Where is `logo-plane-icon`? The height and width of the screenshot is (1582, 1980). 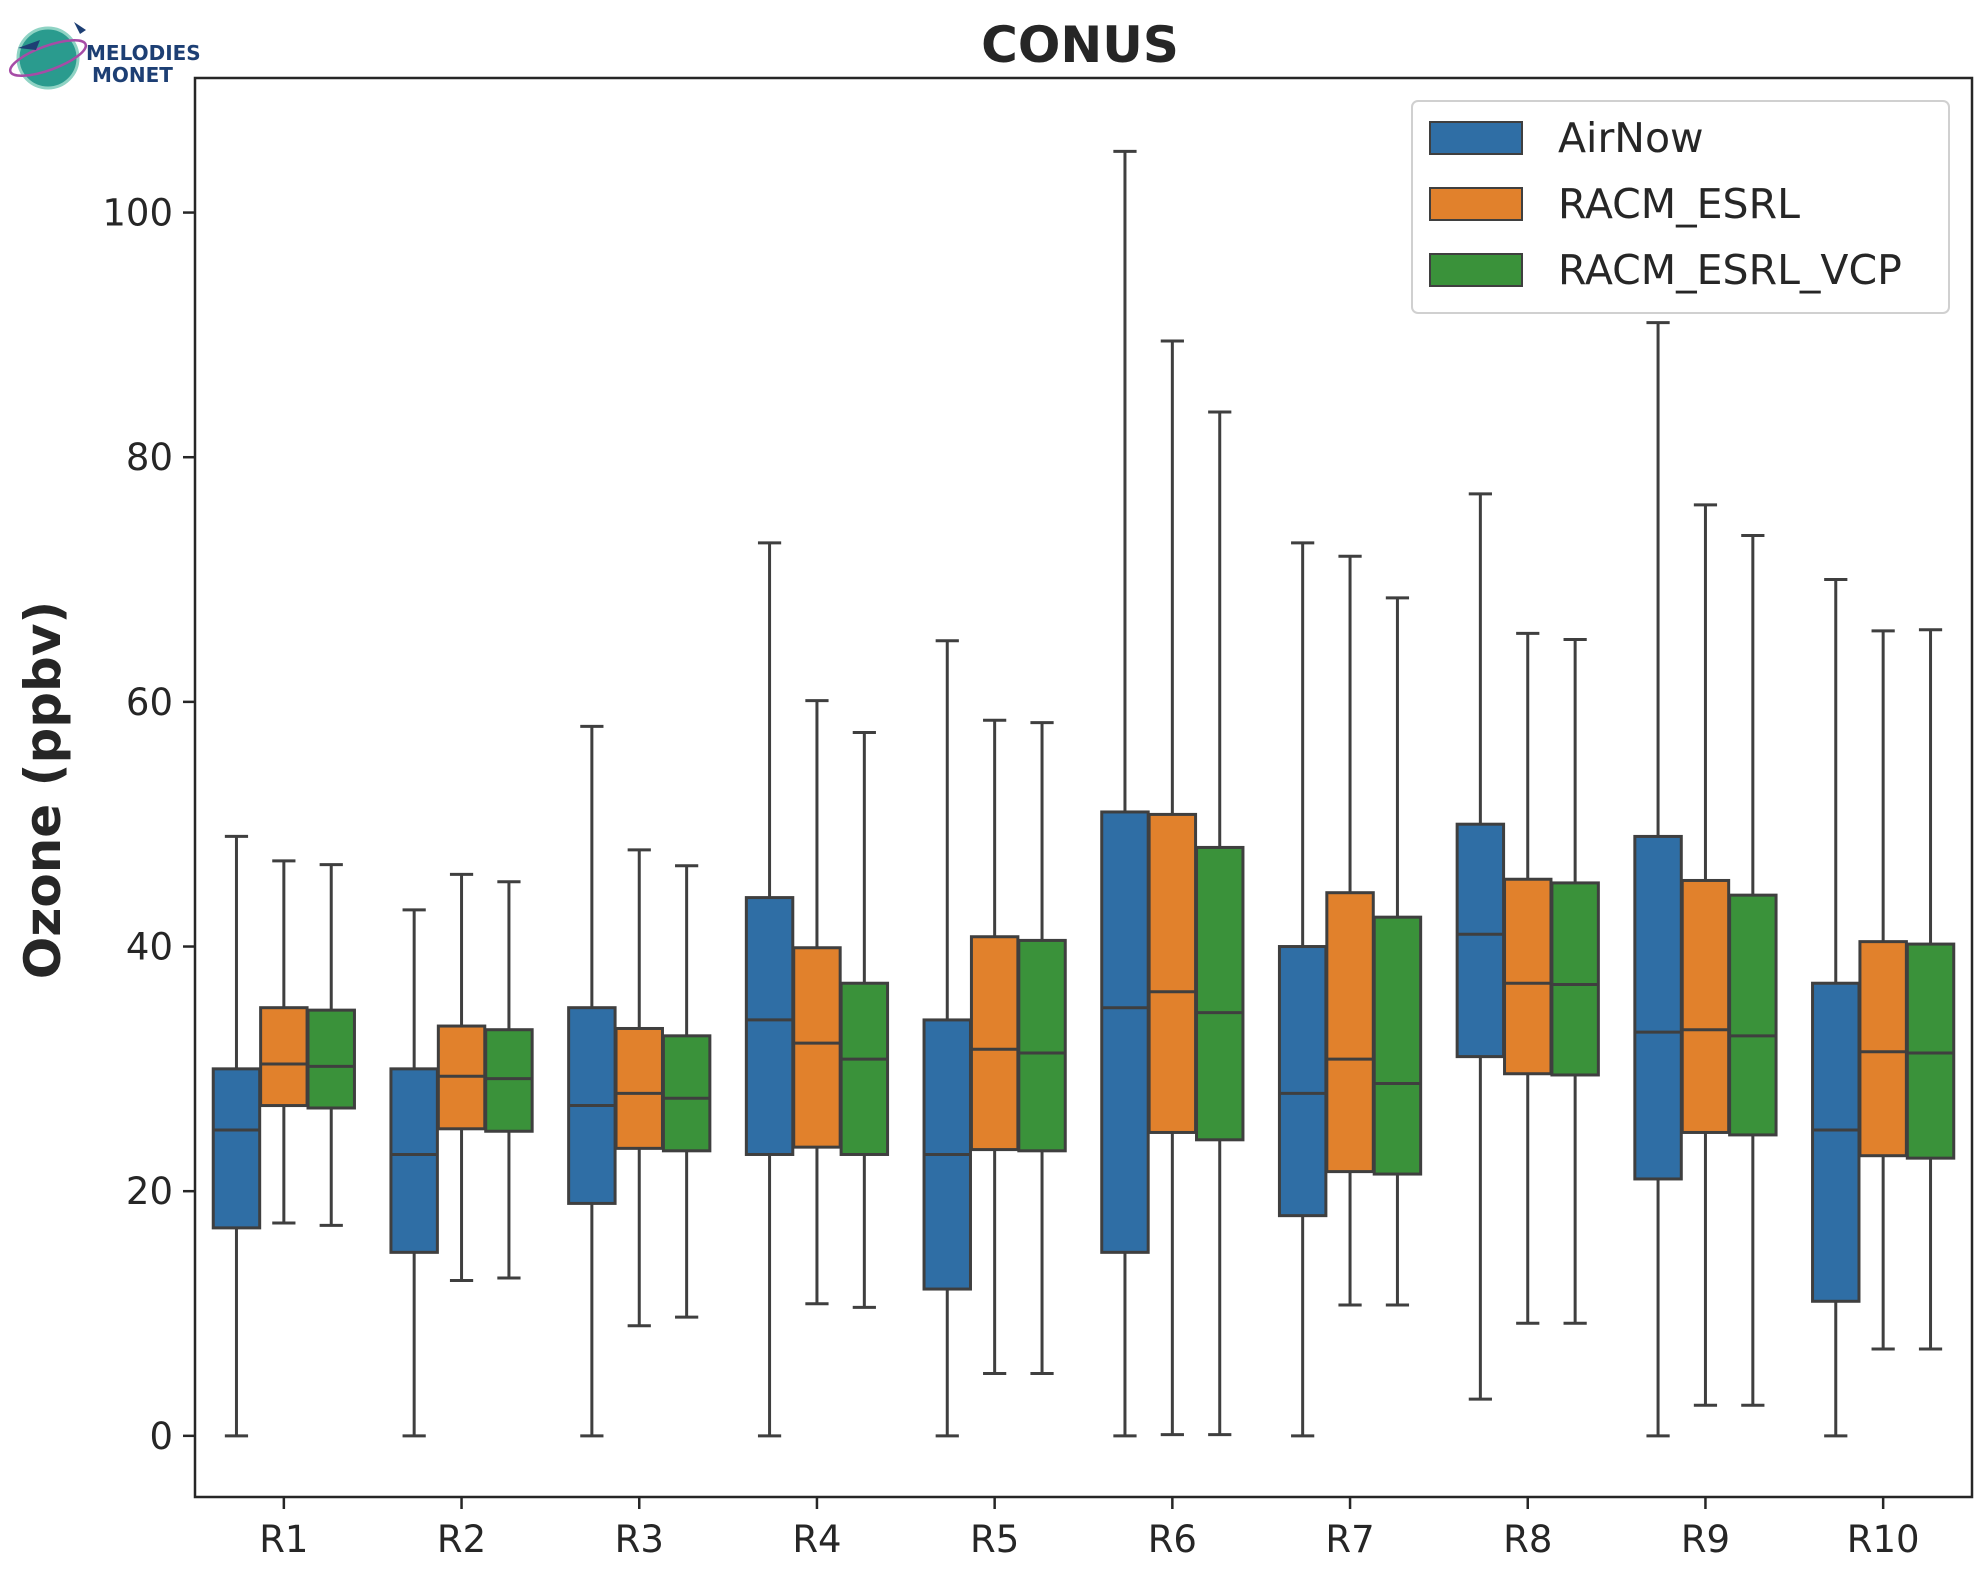 logo-plane-icon is located at coordinates (29, 45).